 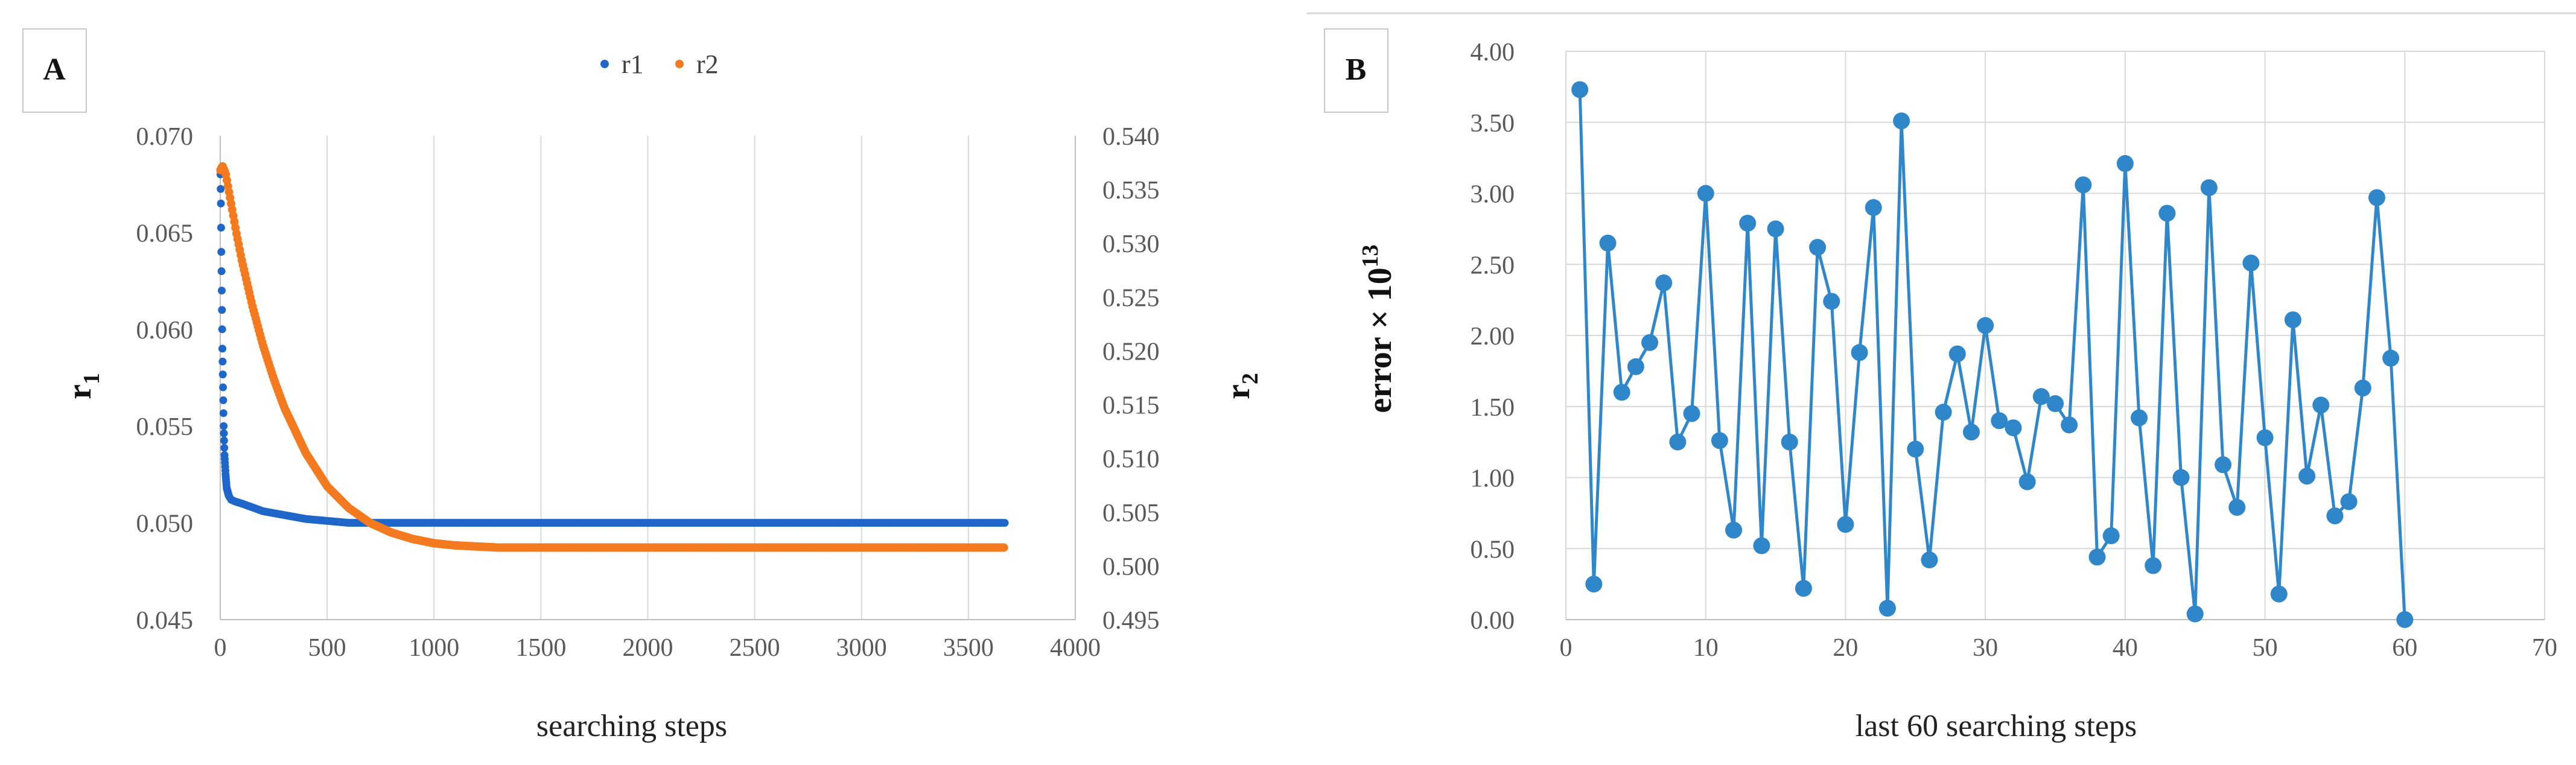 I want to click on panel-b-y-tick-label: 2.00, so click(x=1493, y=337).